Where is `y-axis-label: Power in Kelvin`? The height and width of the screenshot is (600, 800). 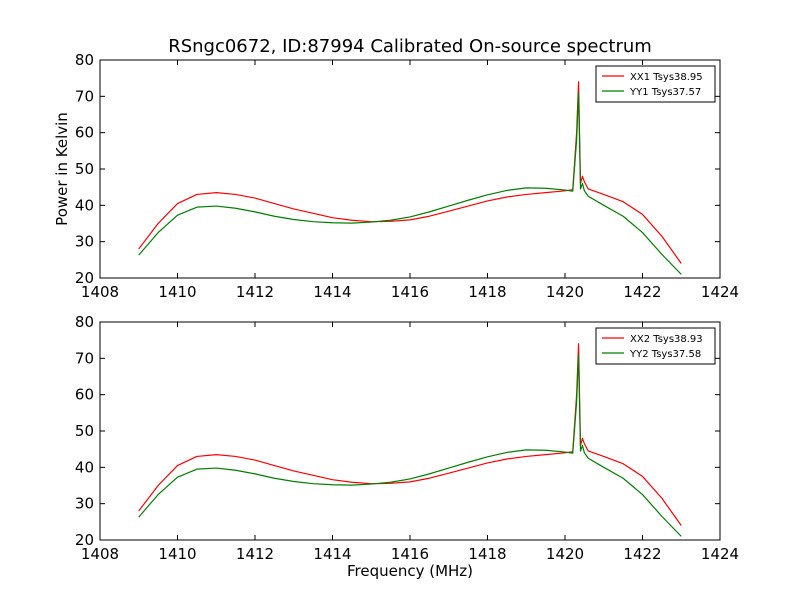
y-axis-label: Power in Kelvin is located at coordinates (62, 169).